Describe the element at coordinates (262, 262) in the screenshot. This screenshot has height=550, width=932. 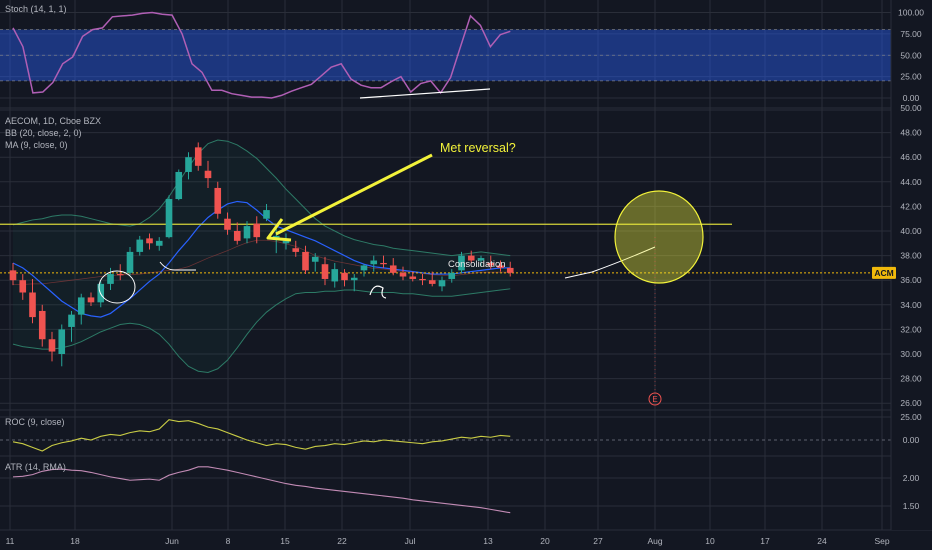
I see `bb-basis-line` at that location.